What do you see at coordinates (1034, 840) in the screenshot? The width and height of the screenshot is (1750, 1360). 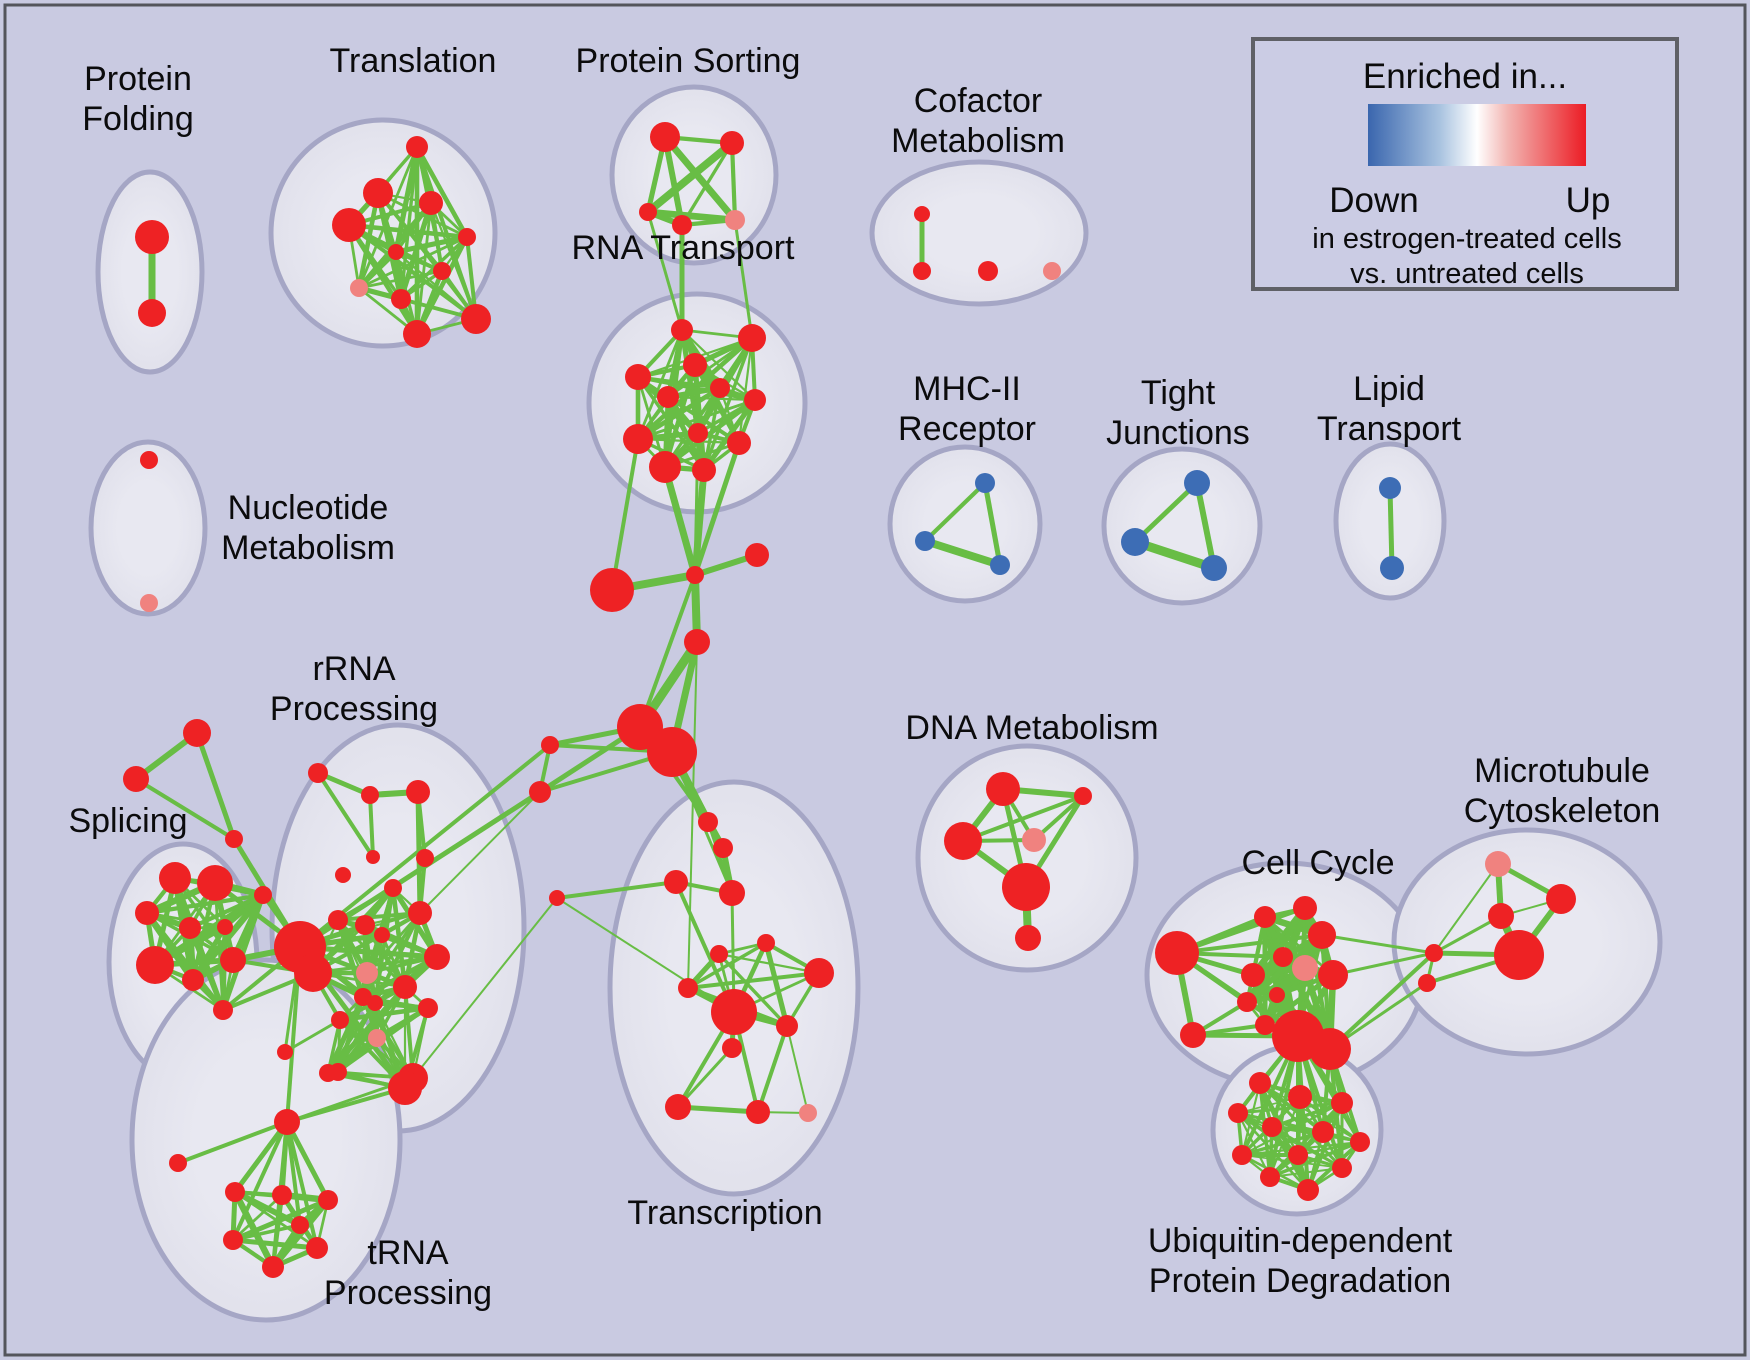 I see `node-dm4` at bounding box center [1034, 840].